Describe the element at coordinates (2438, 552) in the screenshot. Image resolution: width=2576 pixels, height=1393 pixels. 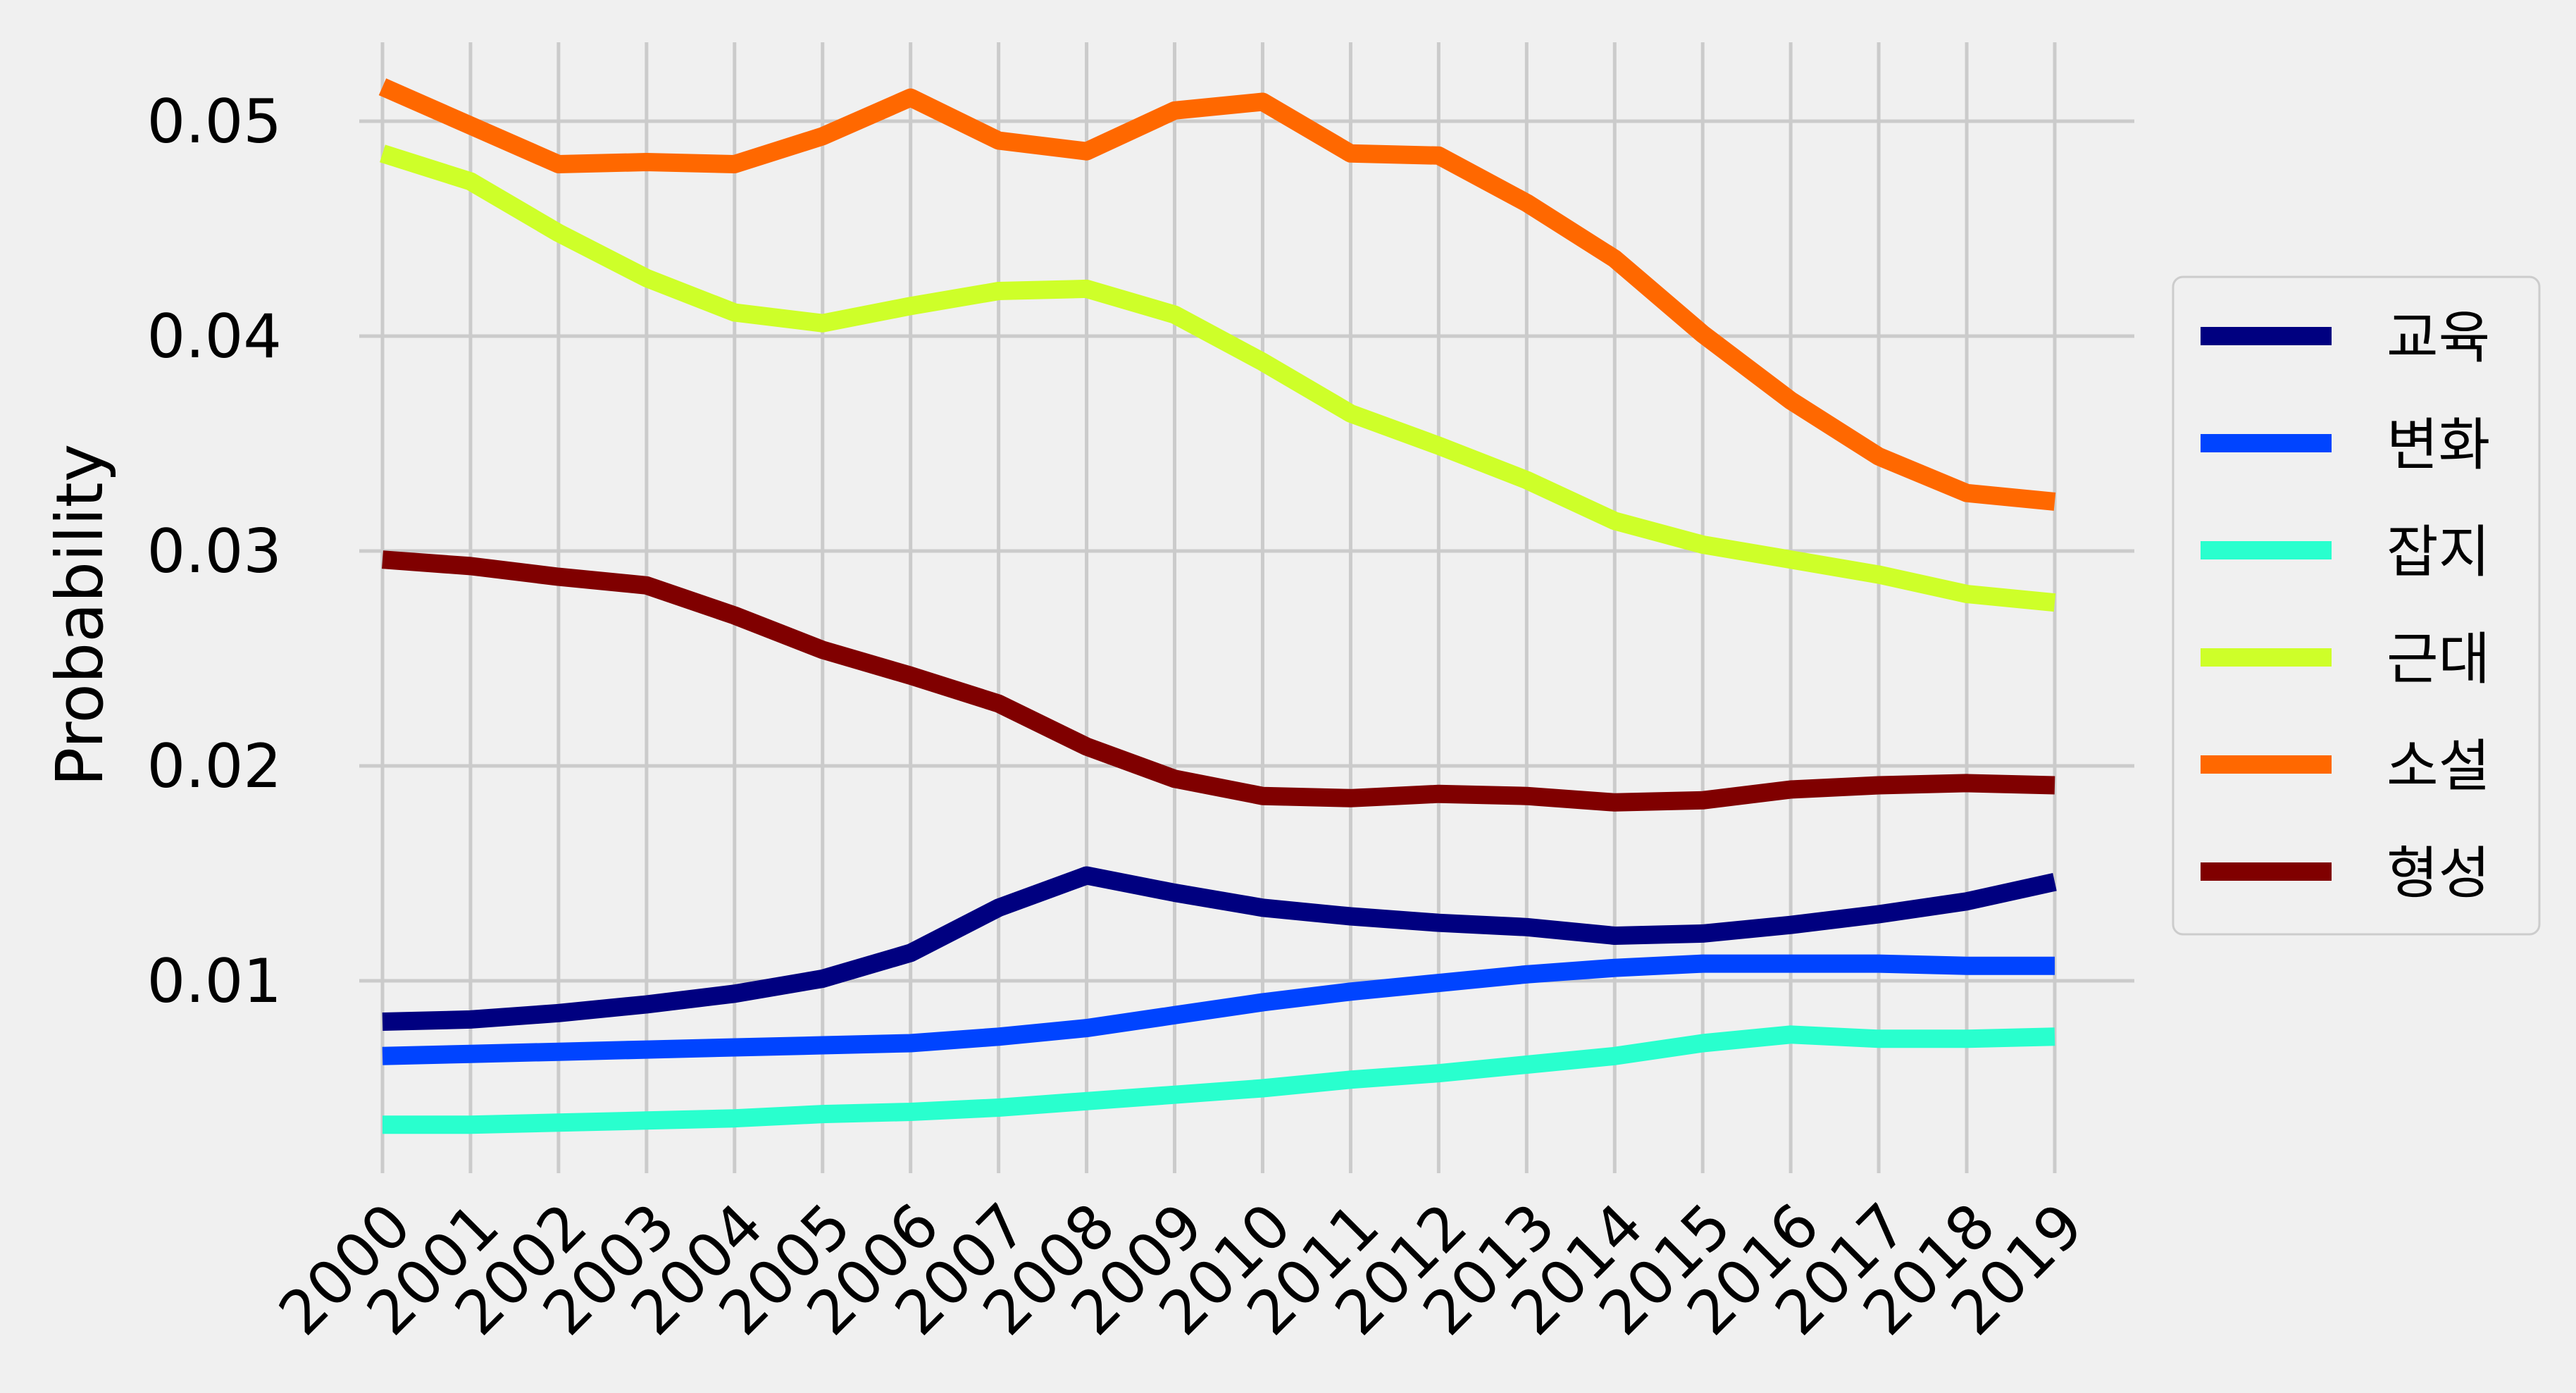
I see `legend-label: 잡지` at that location.